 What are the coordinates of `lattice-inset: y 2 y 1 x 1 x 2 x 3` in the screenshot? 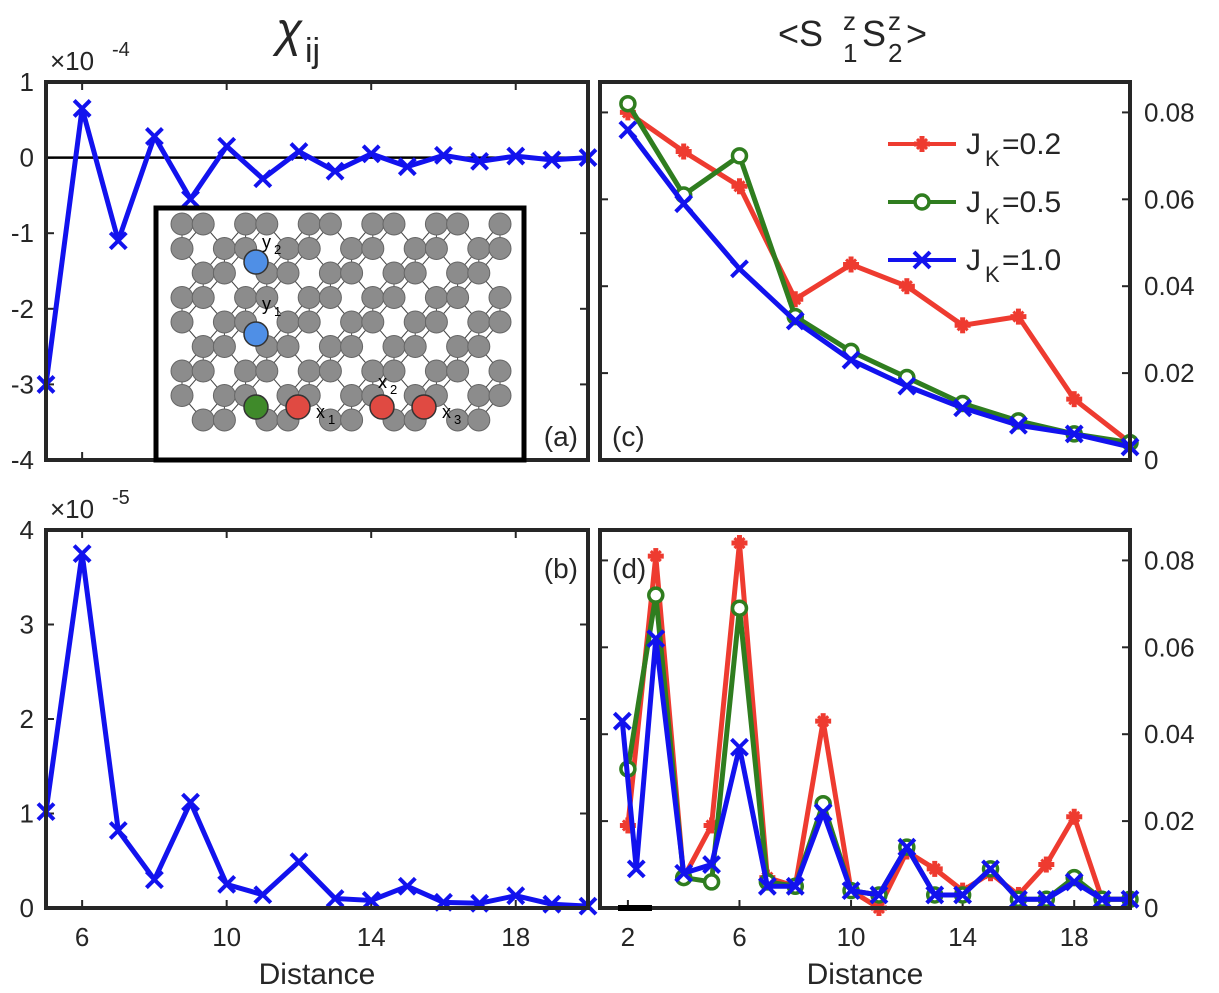 It's located at (340, 334).